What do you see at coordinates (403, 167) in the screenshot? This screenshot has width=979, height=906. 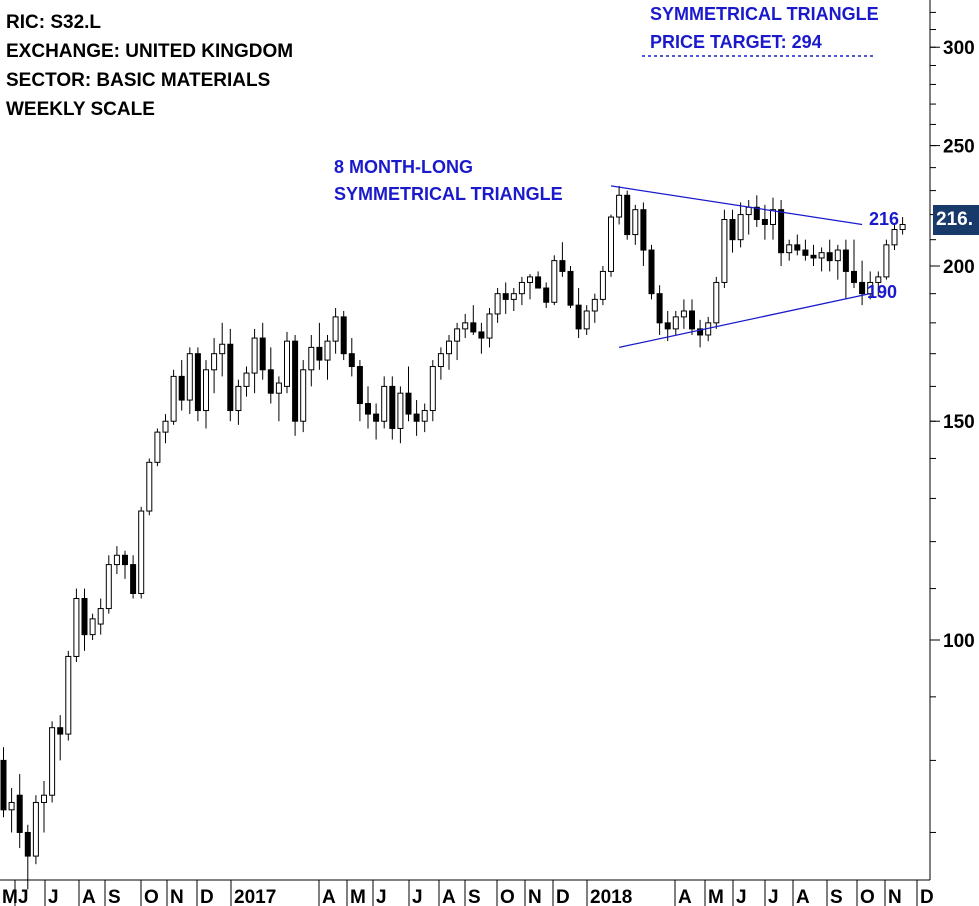 I see `pattern-label-line1: 8 MONTH-LONG` at bounding box center [403, 167].